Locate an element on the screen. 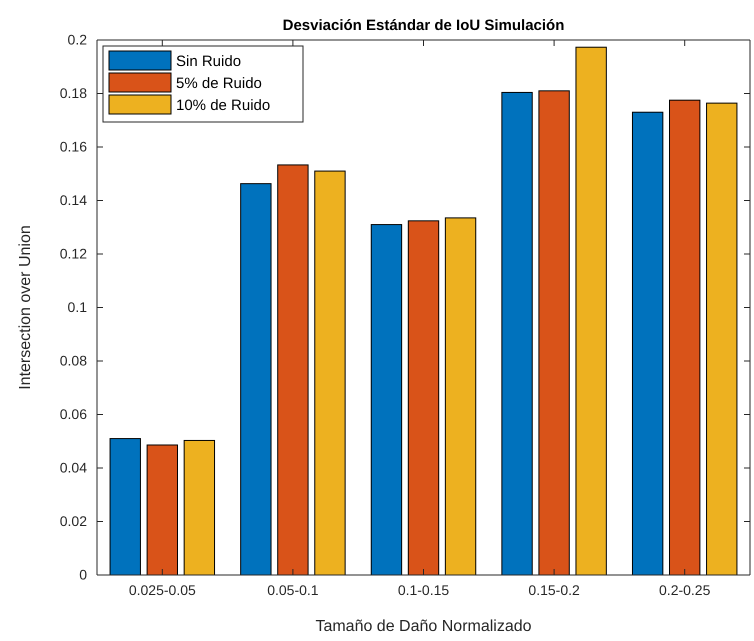 The image size is (754, 641). x-tick-label: 0.15-0.2 is located at coordinates (554, 590).